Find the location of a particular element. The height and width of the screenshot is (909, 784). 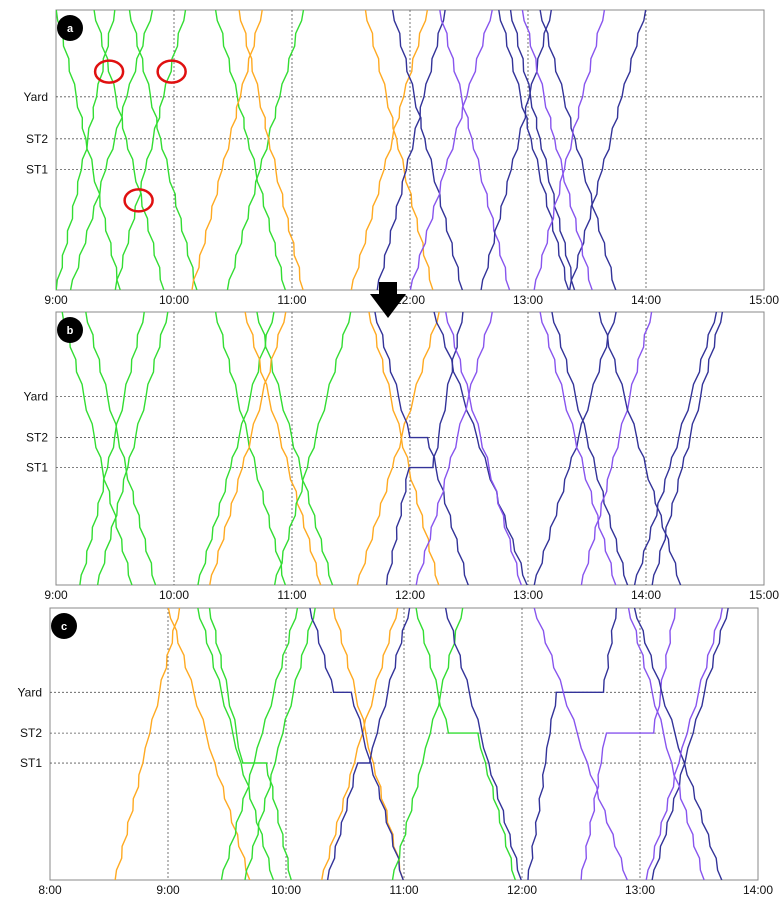

panel-badge-label: a is located at coordinates (70, 29).